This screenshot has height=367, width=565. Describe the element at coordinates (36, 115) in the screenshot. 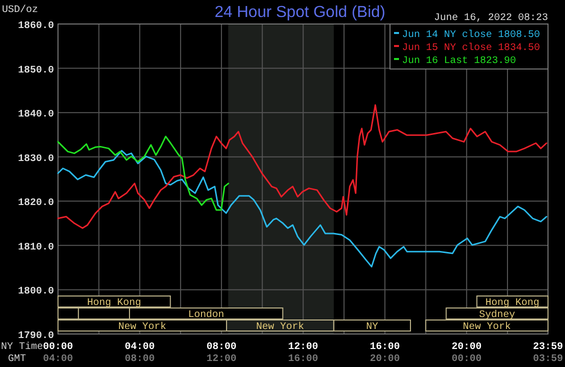

I see `y-tick-label: 1840.0` at that location.